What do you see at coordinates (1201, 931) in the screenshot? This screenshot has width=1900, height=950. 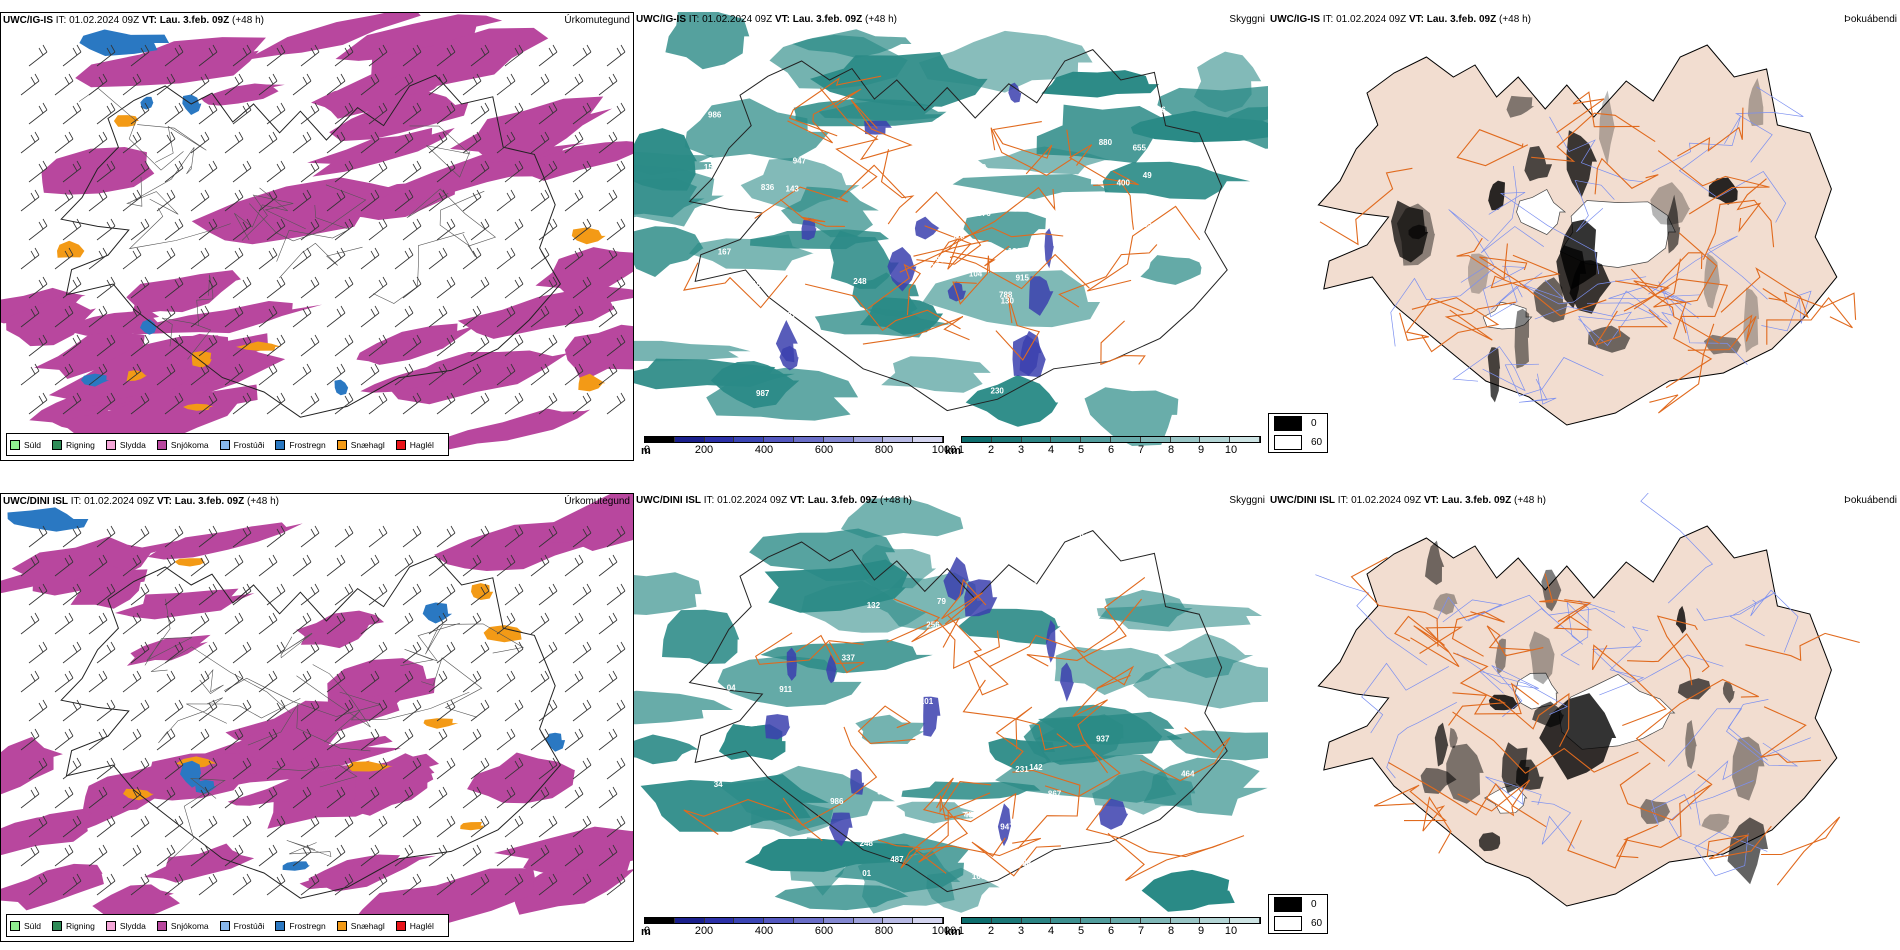 I see `scale-tick-label: 9` at bounding box center [1201, 931].